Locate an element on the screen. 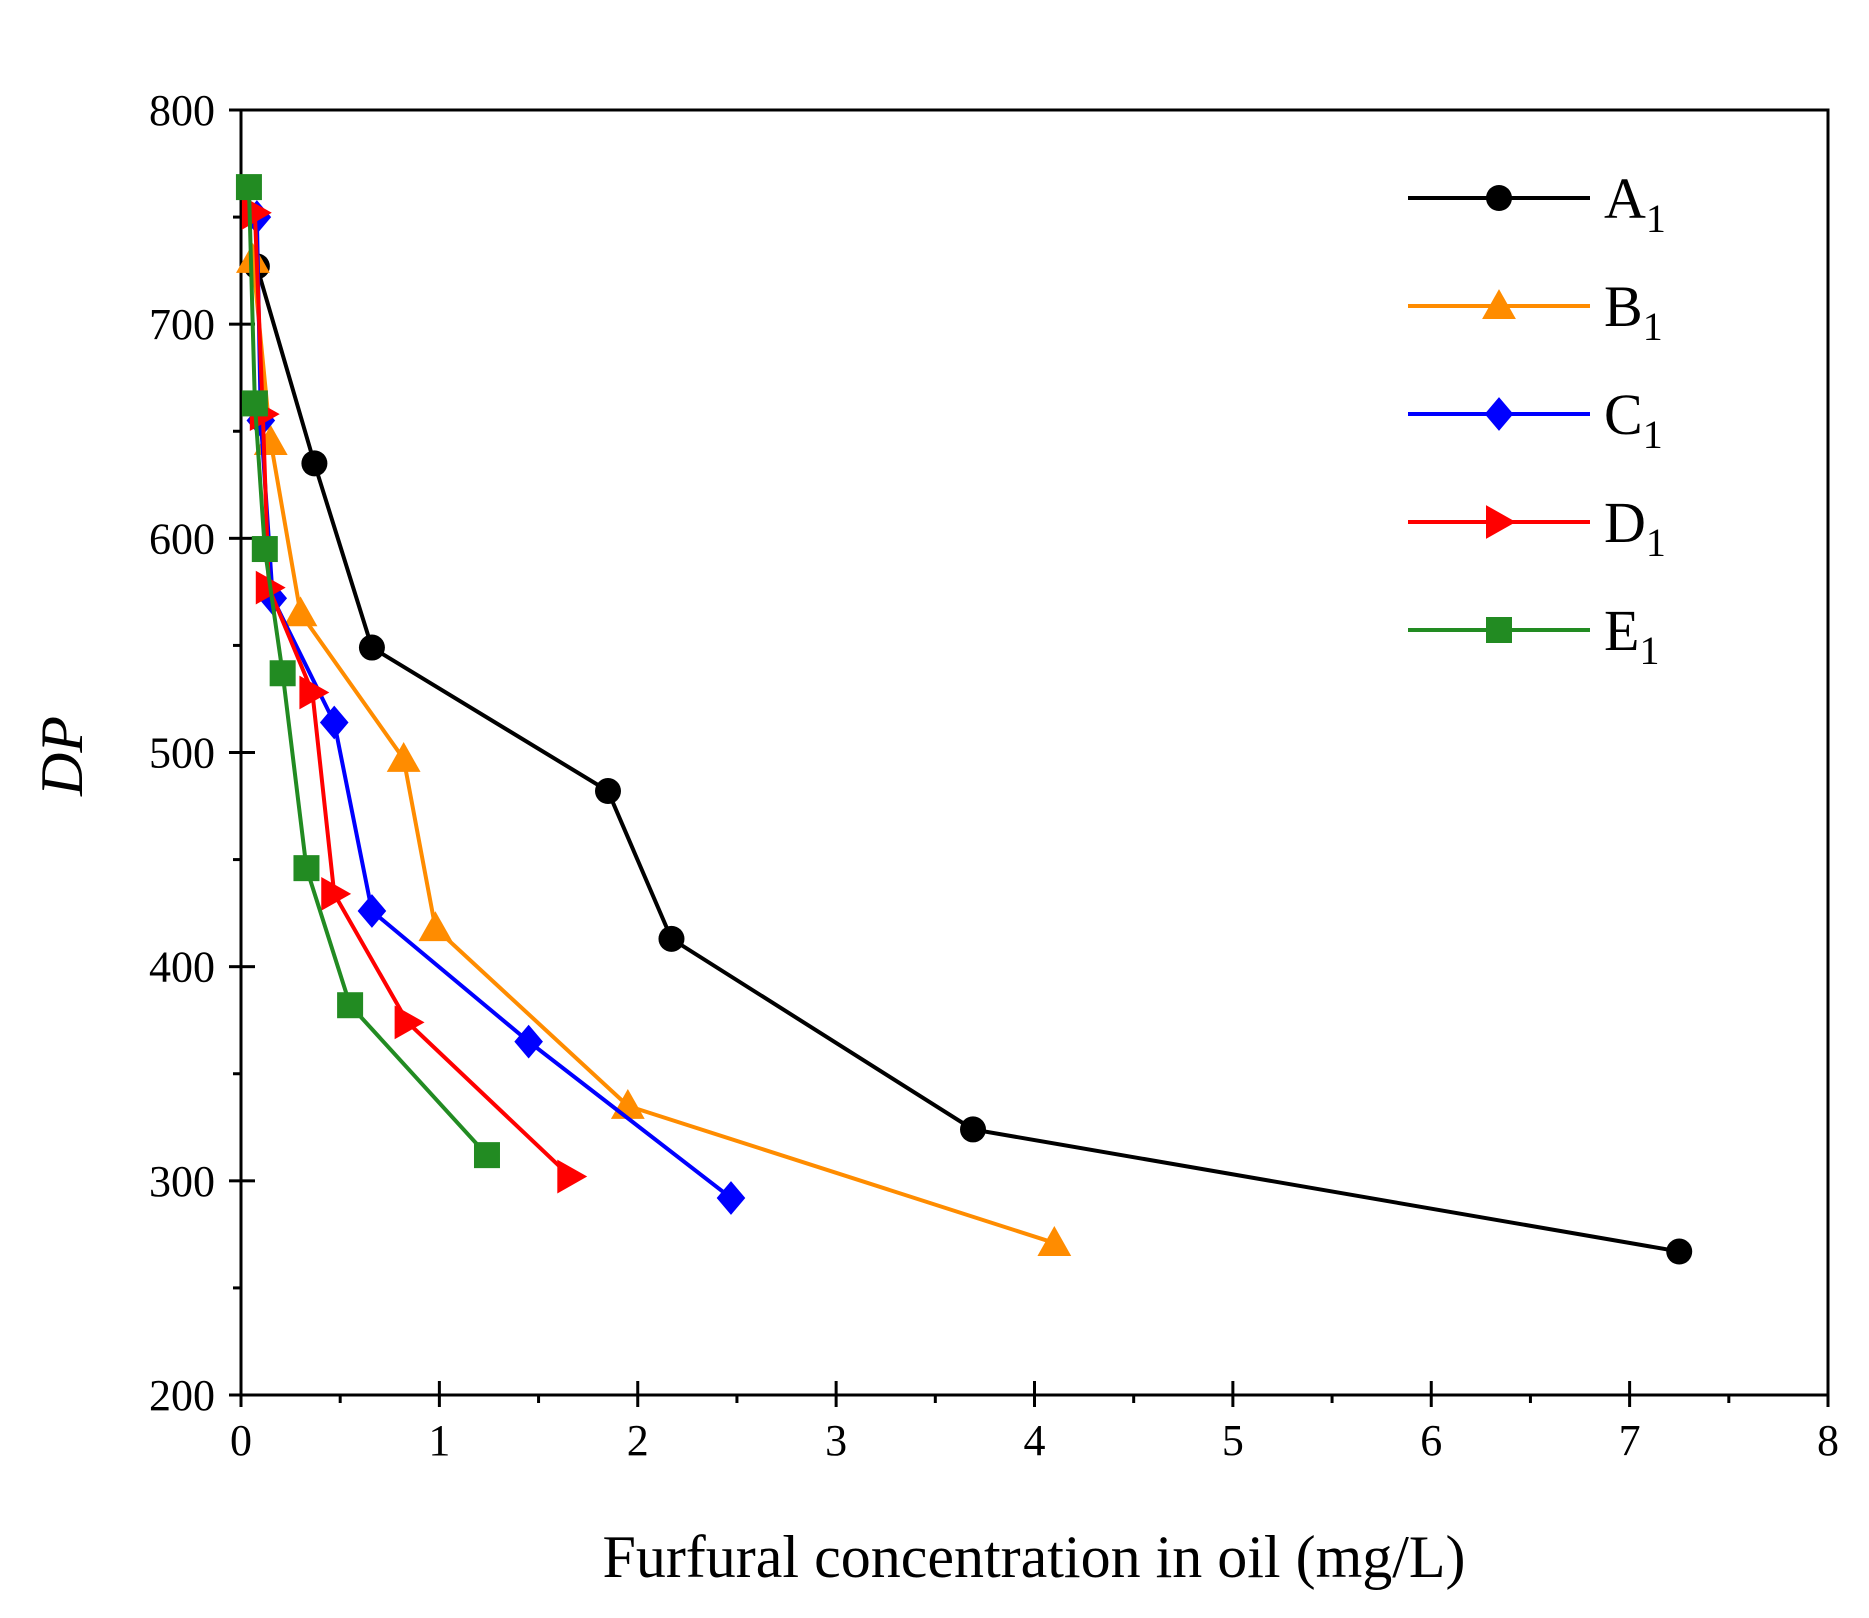 The image size is (1869, 1618). x-tick-label: 1 is located at coordinates (439, 1440).